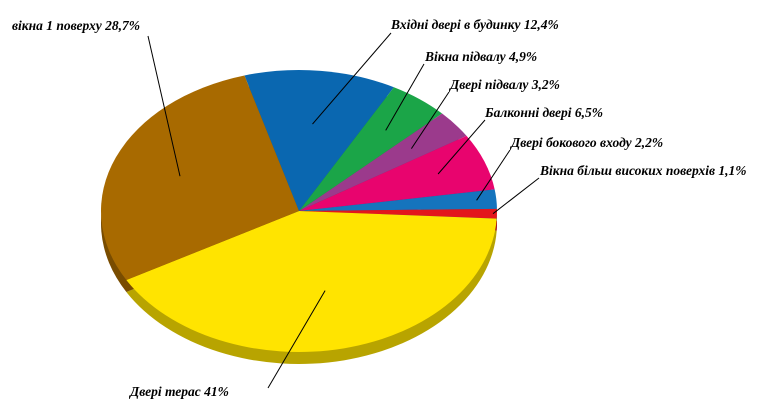 The height and width of the screenshot is (418, 777). Describe the element at coordinates (199, 178) in the screenshot. I see `pie-slice-вікна-1-поверху` at that location.